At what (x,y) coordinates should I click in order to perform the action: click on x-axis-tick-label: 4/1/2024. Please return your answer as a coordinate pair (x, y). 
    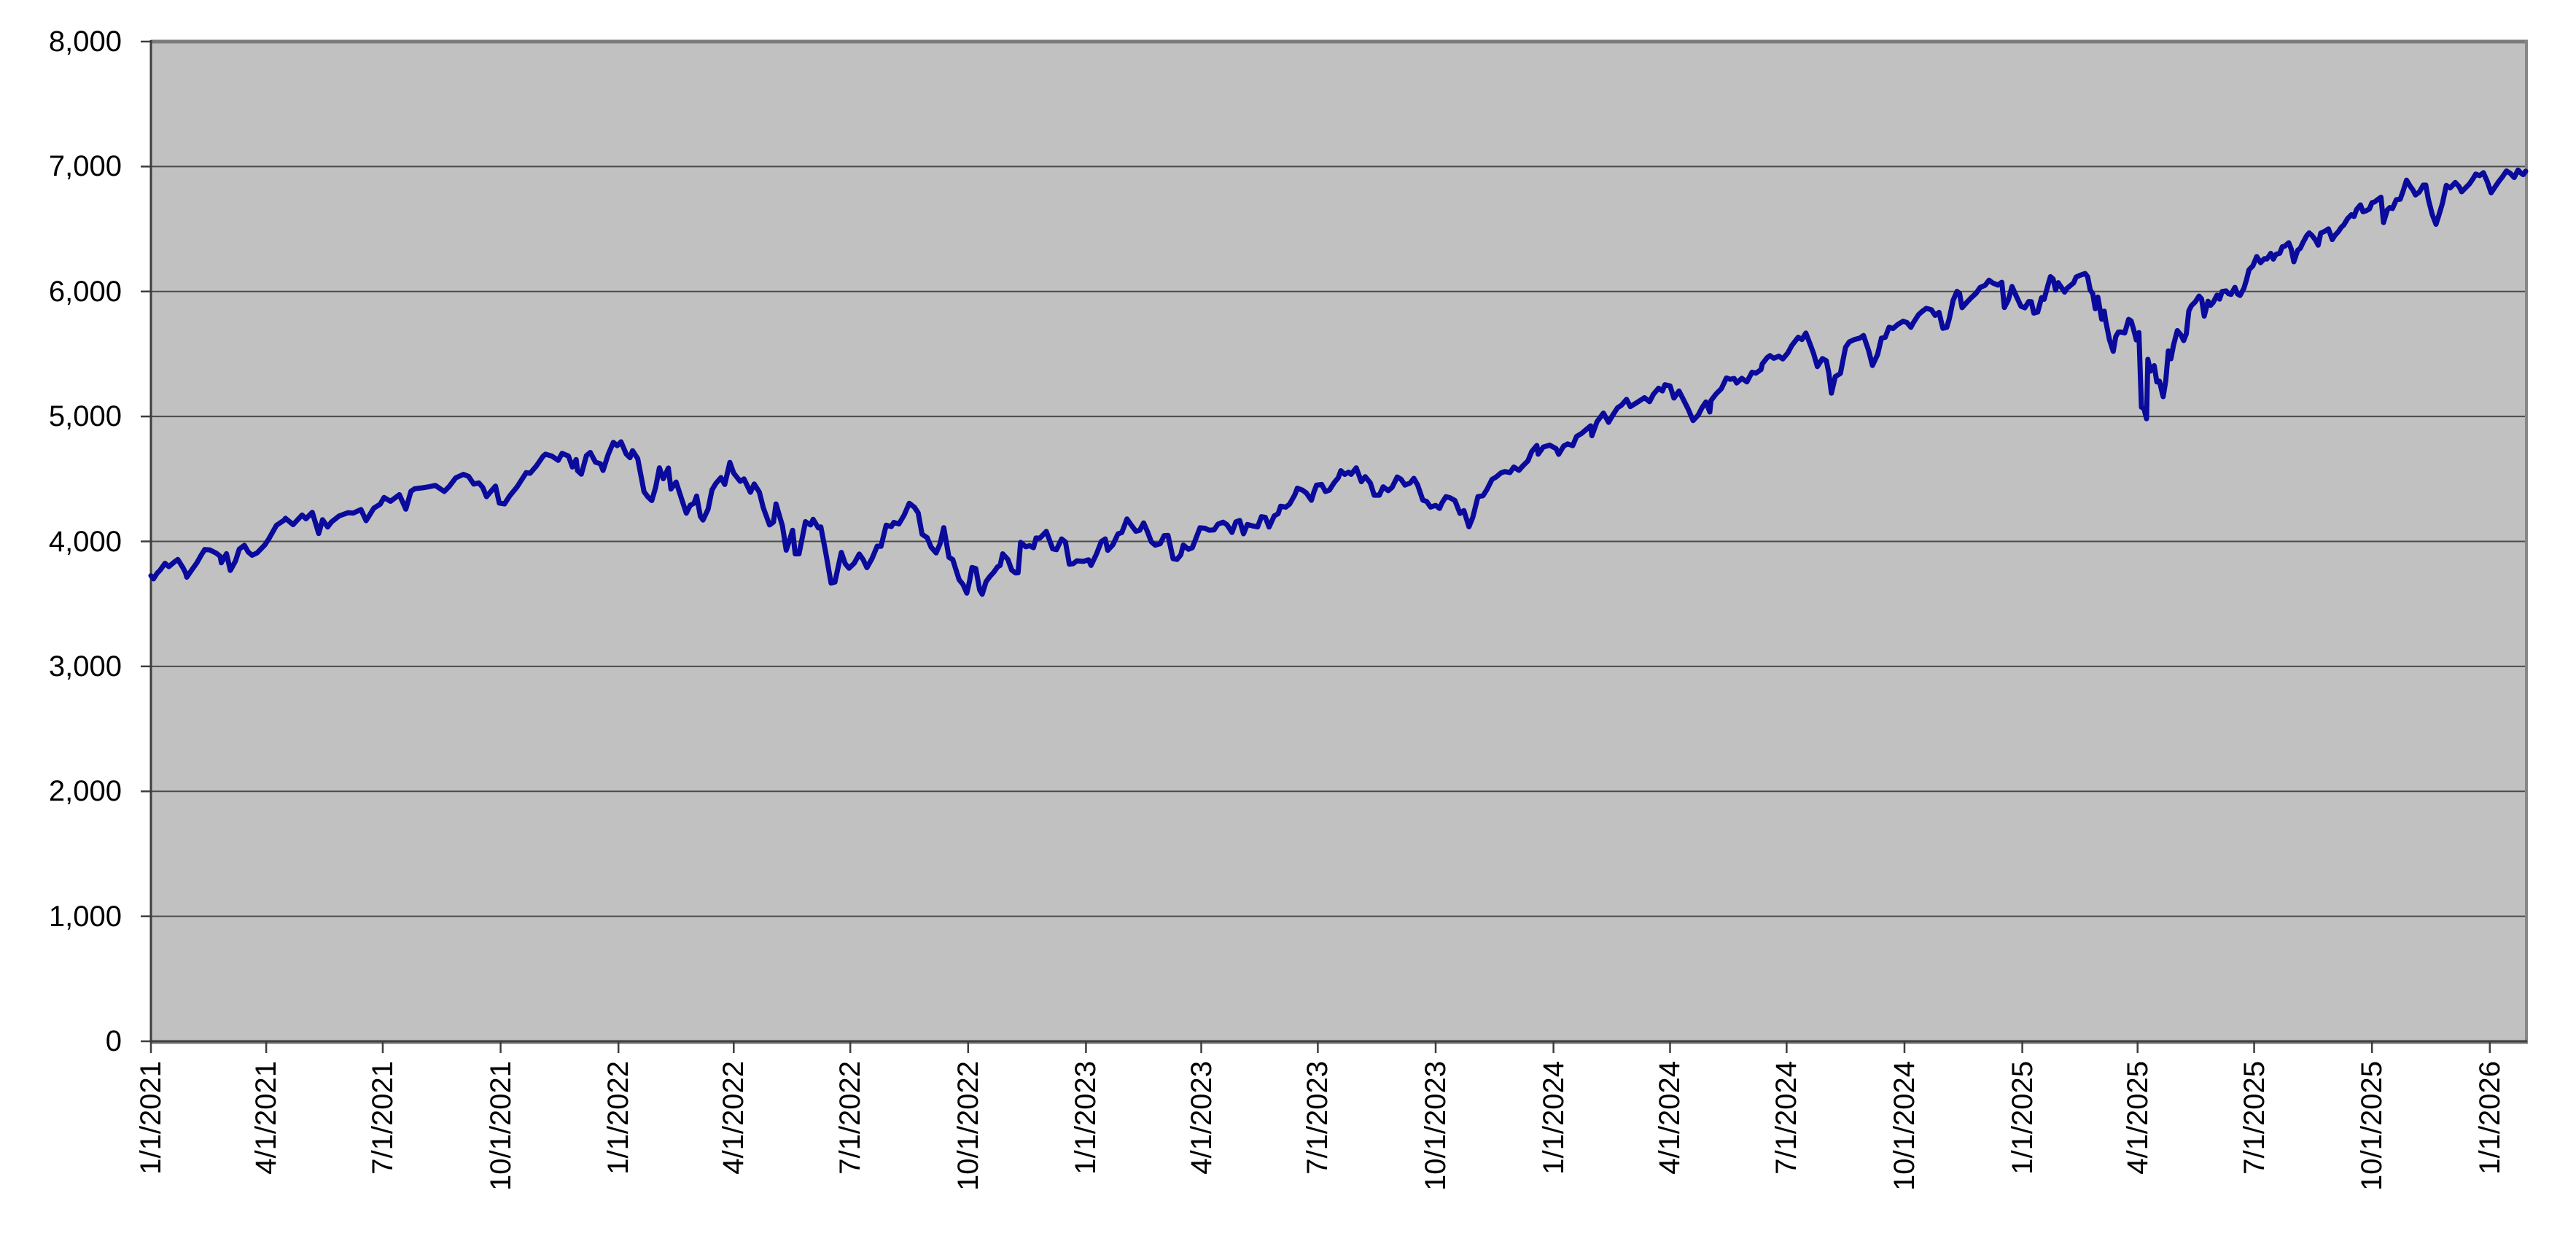
    Looking at the image, I should click on (1670, 1118).